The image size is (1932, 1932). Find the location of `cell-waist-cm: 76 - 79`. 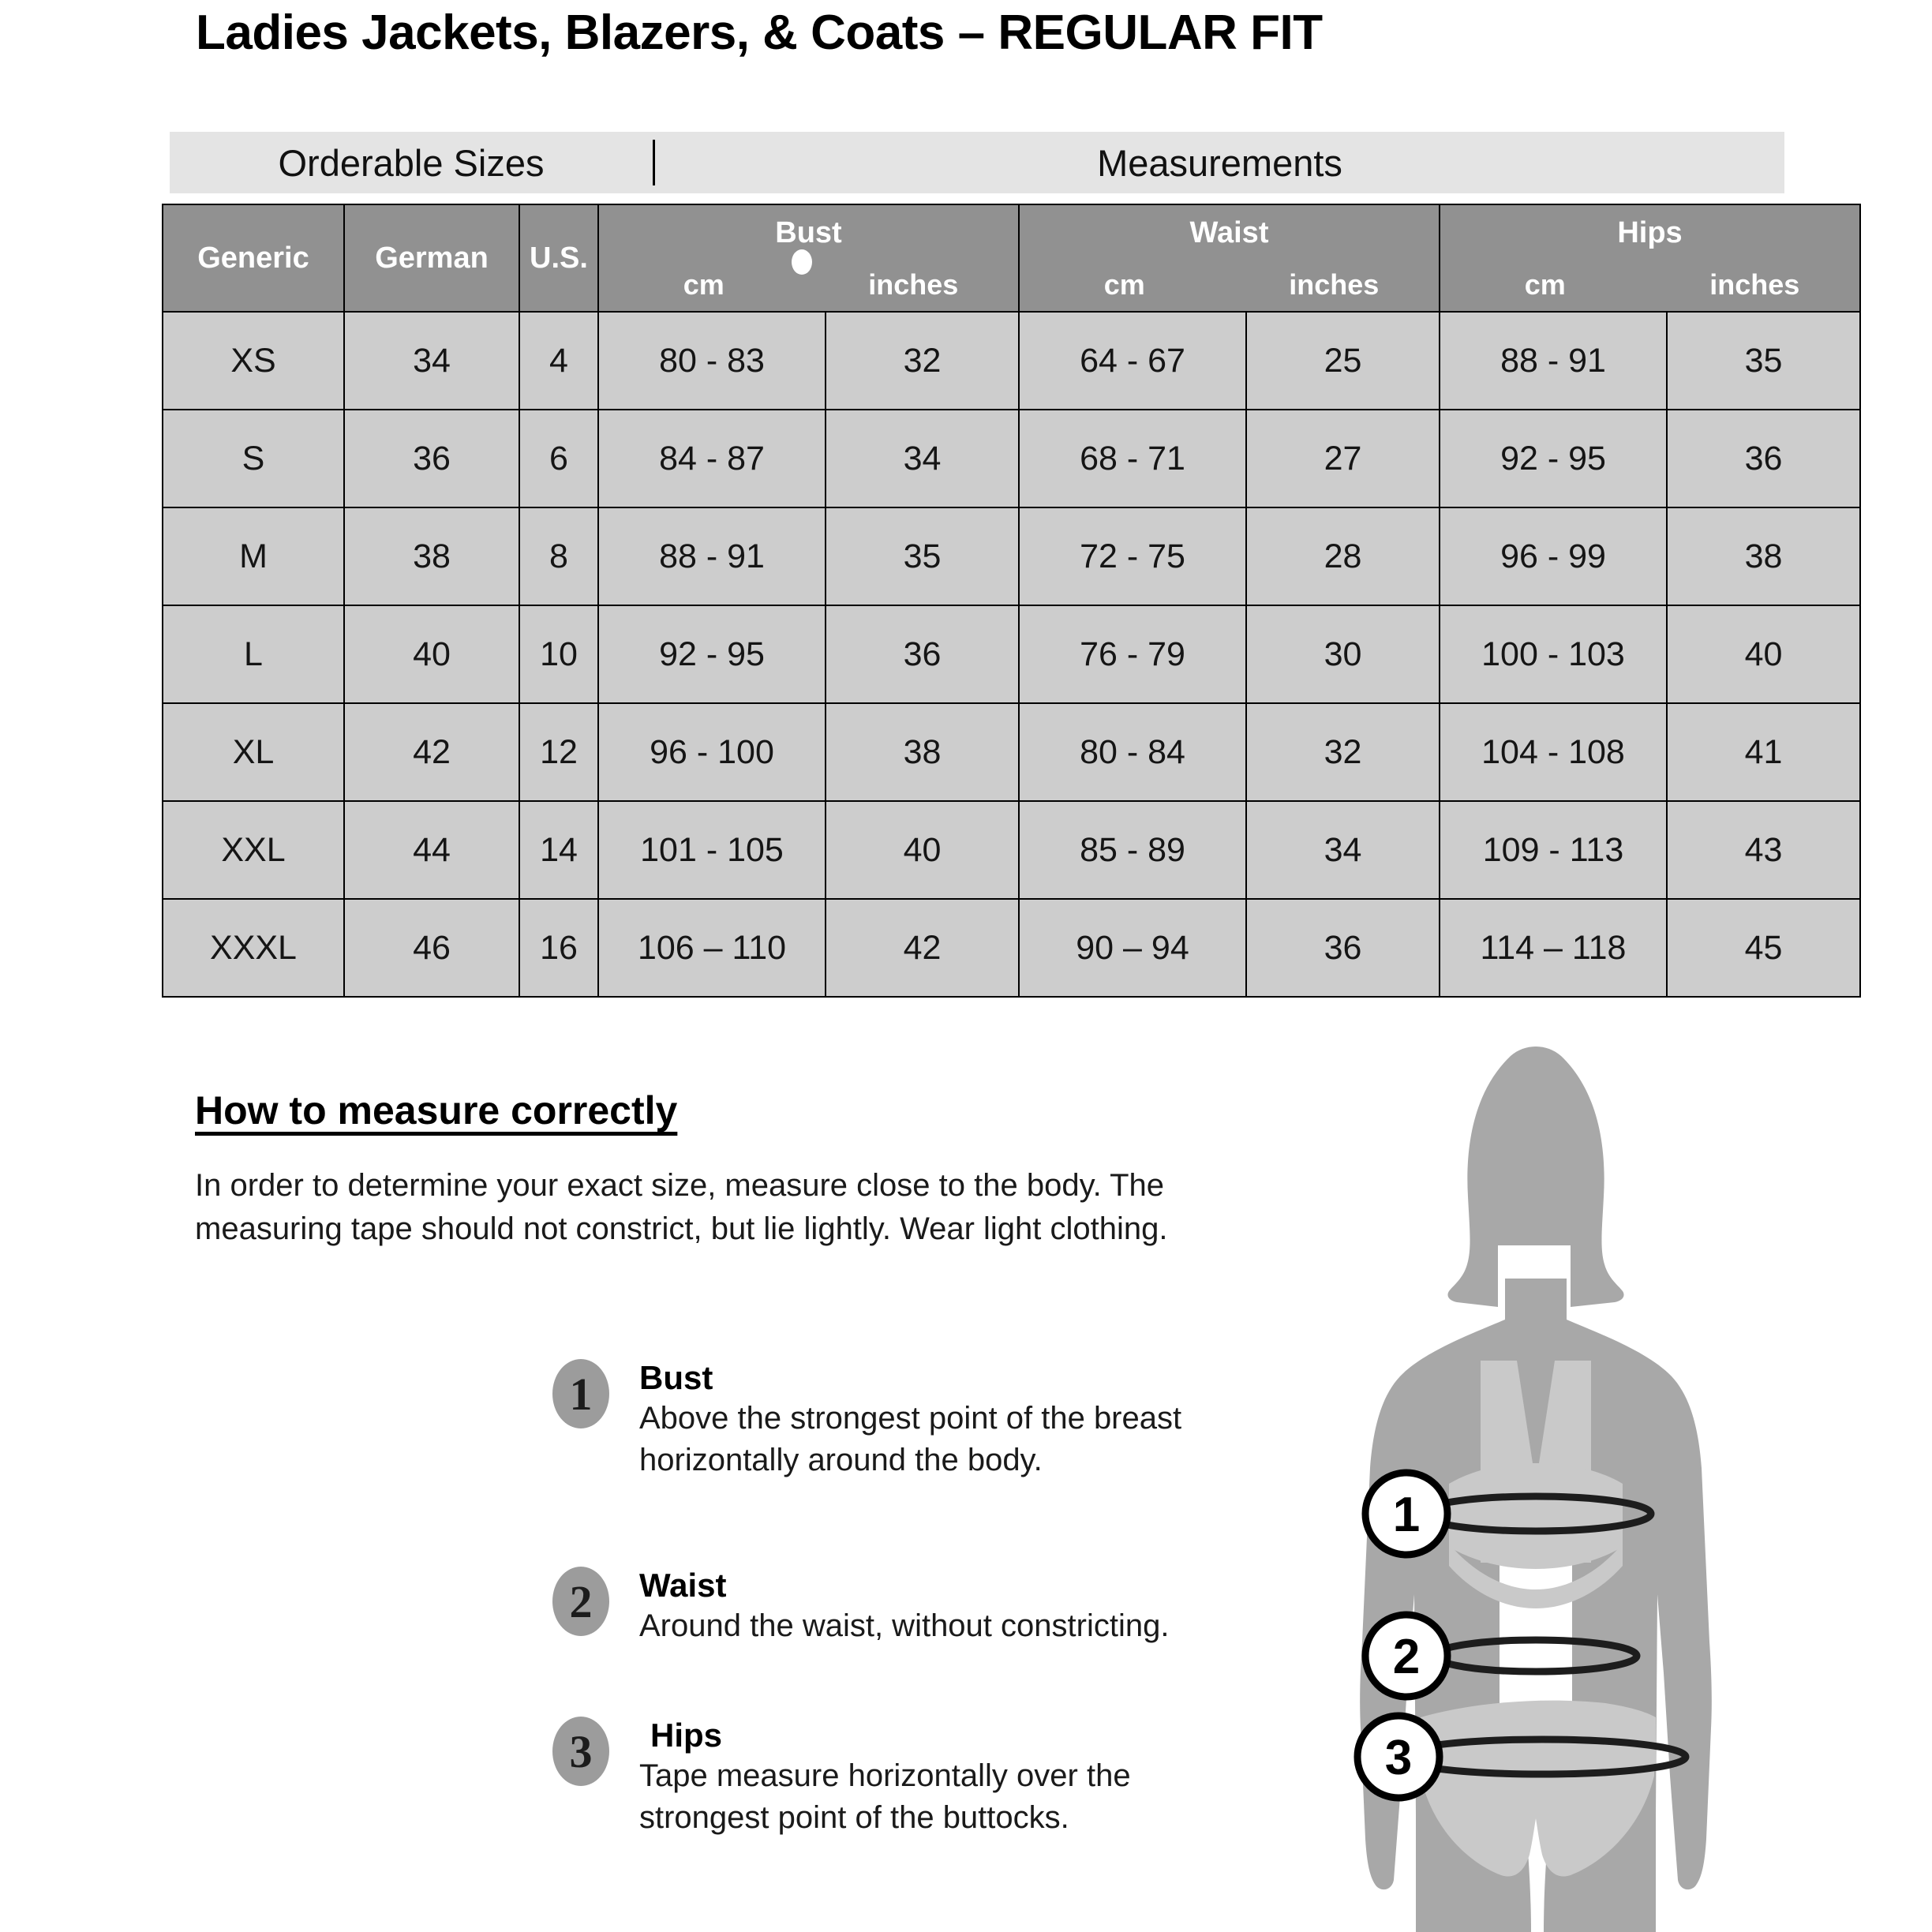

cell-waist-cm: 76 - 79 is located at coordinates (1132, 654).